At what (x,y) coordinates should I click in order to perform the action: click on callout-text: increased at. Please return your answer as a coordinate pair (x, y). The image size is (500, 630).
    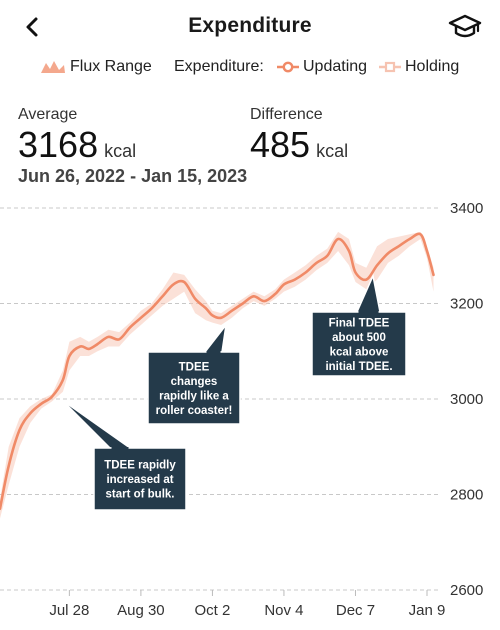
    Looking at the image, I should click on (139, 480).